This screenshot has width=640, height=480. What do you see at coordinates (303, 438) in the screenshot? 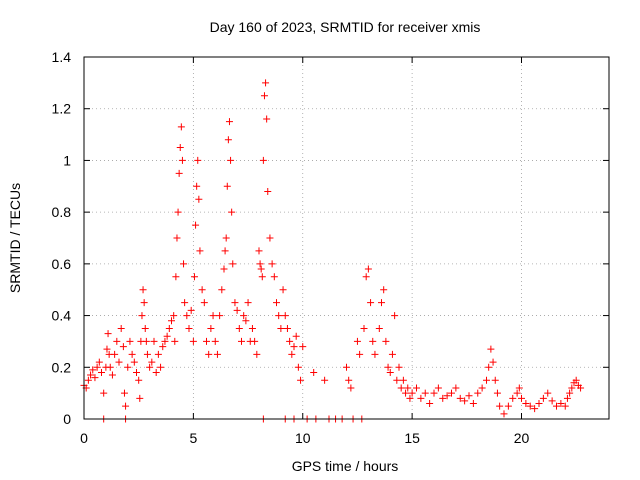
I see `x-tick-label: 10` at bounding box center [303, 438].